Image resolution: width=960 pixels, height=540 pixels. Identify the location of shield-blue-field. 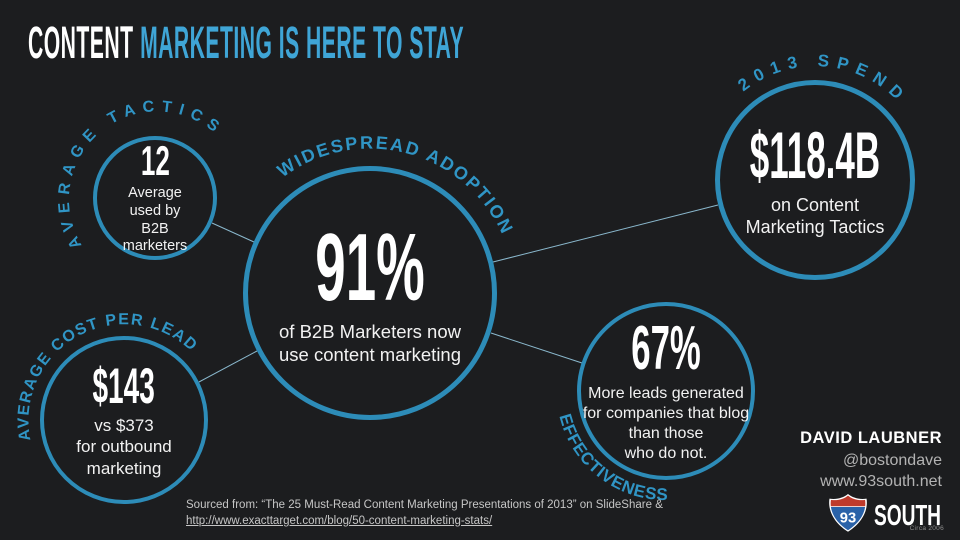
(848, 518).